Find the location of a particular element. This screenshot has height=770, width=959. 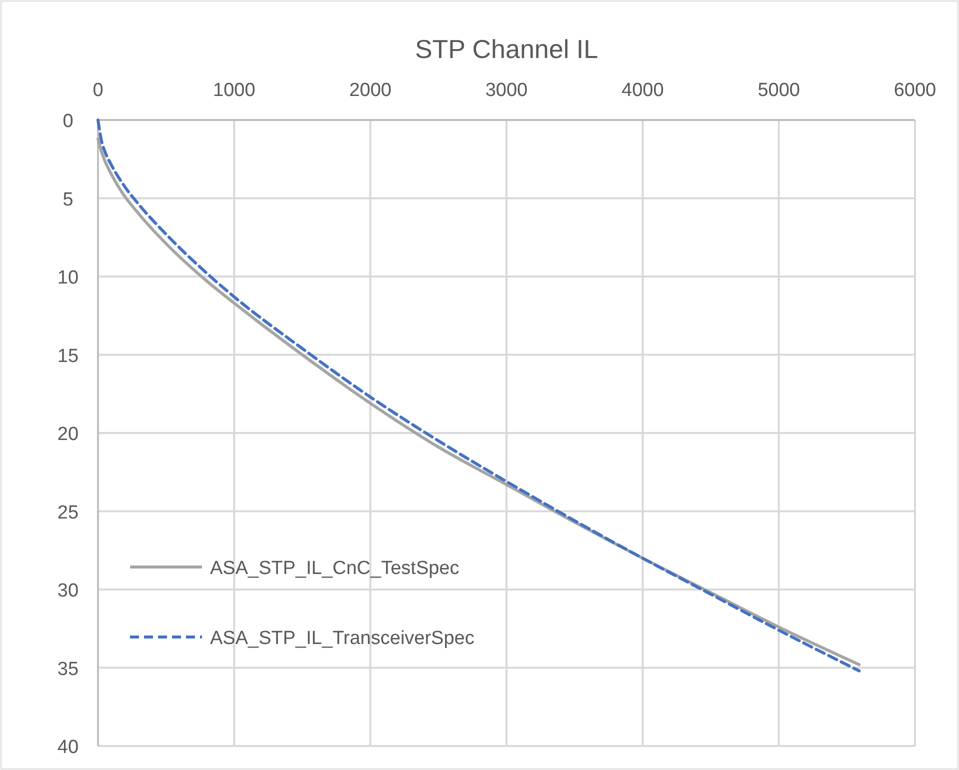

y-tick-label: 25 is located at coordinates (68, 513).